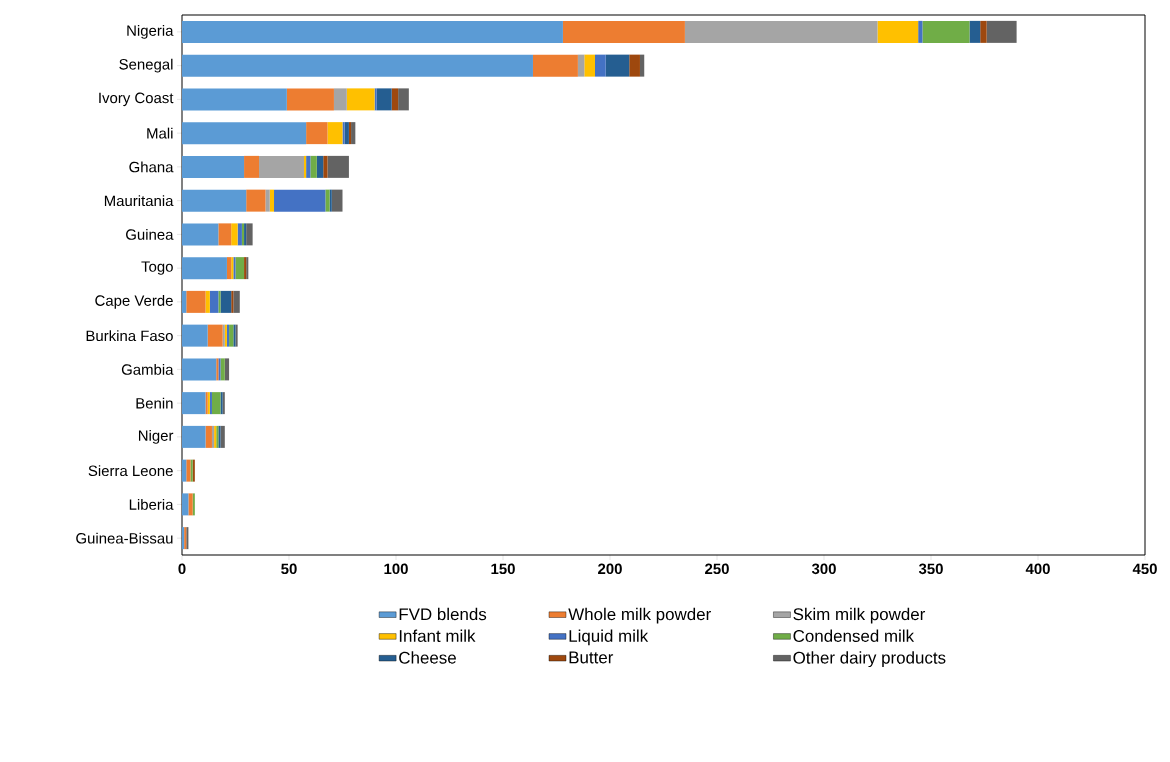 The image size is (1170, 762). What do you see at coordinates (157, 268) in the screenshot?
I see `y-tick-label: Togo` at bounding box center [157, 268].